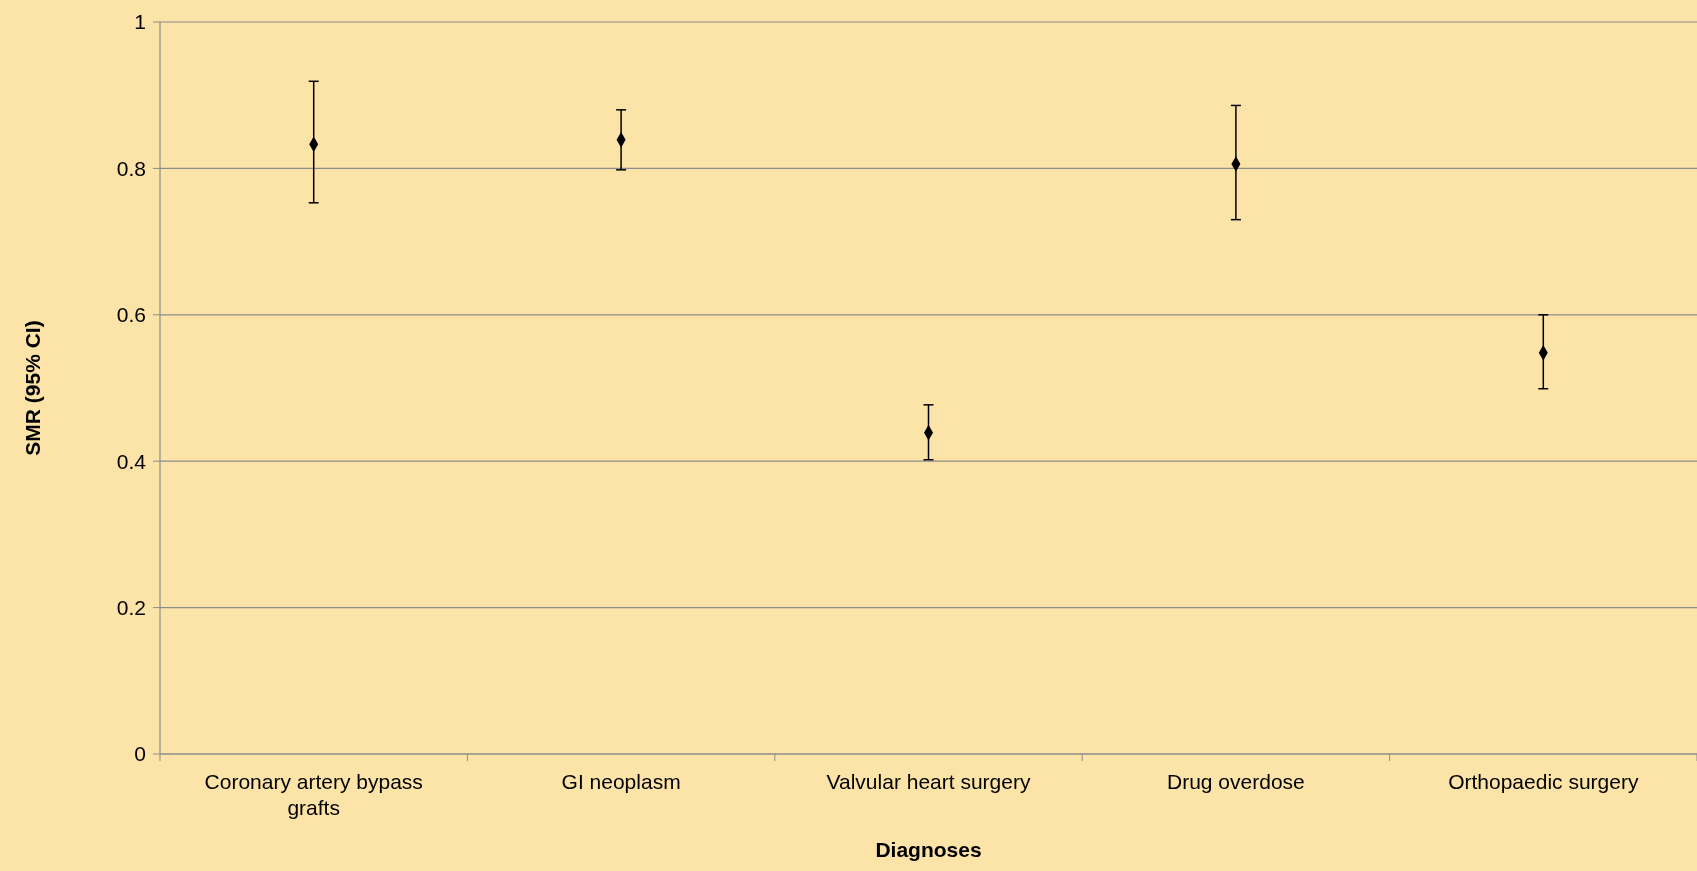  I want to click on y-tick-label: 0.6, so click(131, 315).